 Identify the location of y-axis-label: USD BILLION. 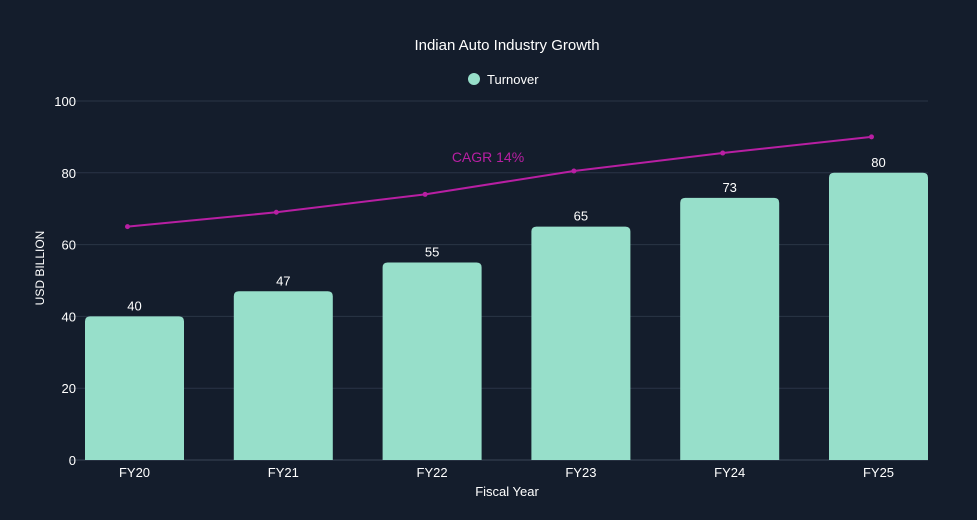
(40, 268).